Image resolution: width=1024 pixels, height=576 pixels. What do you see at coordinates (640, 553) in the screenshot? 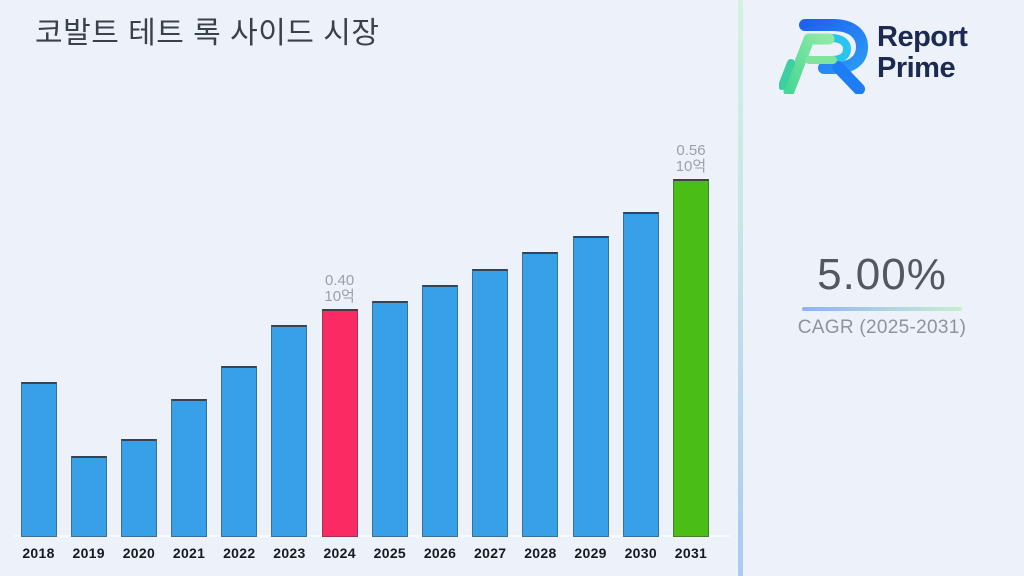
I see `x-tick-2030: 2030` at bounding box center [640, 553].